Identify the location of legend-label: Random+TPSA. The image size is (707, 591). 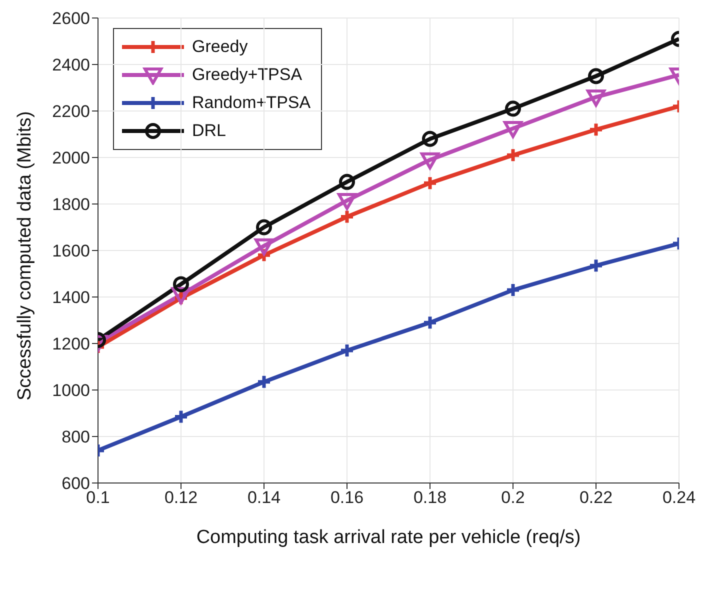
(251, 103).